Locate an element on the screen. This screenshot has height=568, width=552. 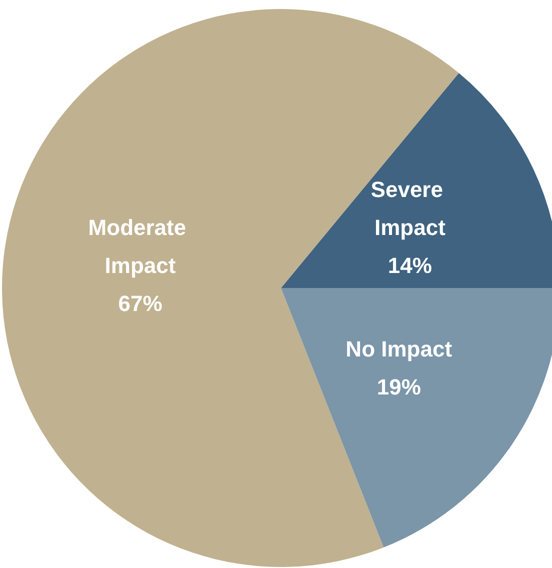
slice-label: Severe Impact is located at coordinates (410, 208).